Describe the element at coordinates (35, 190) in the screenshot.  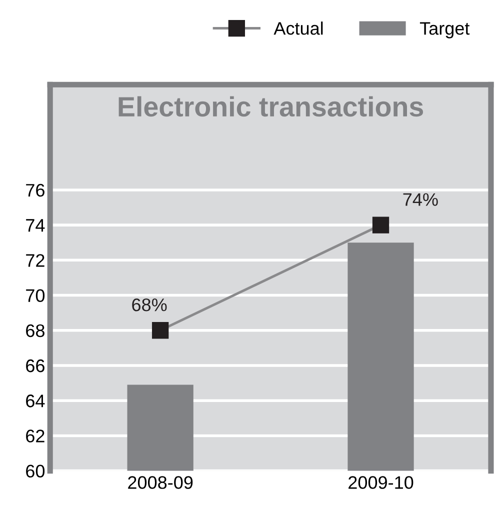
I see `y-tick-label: 76` at that location.